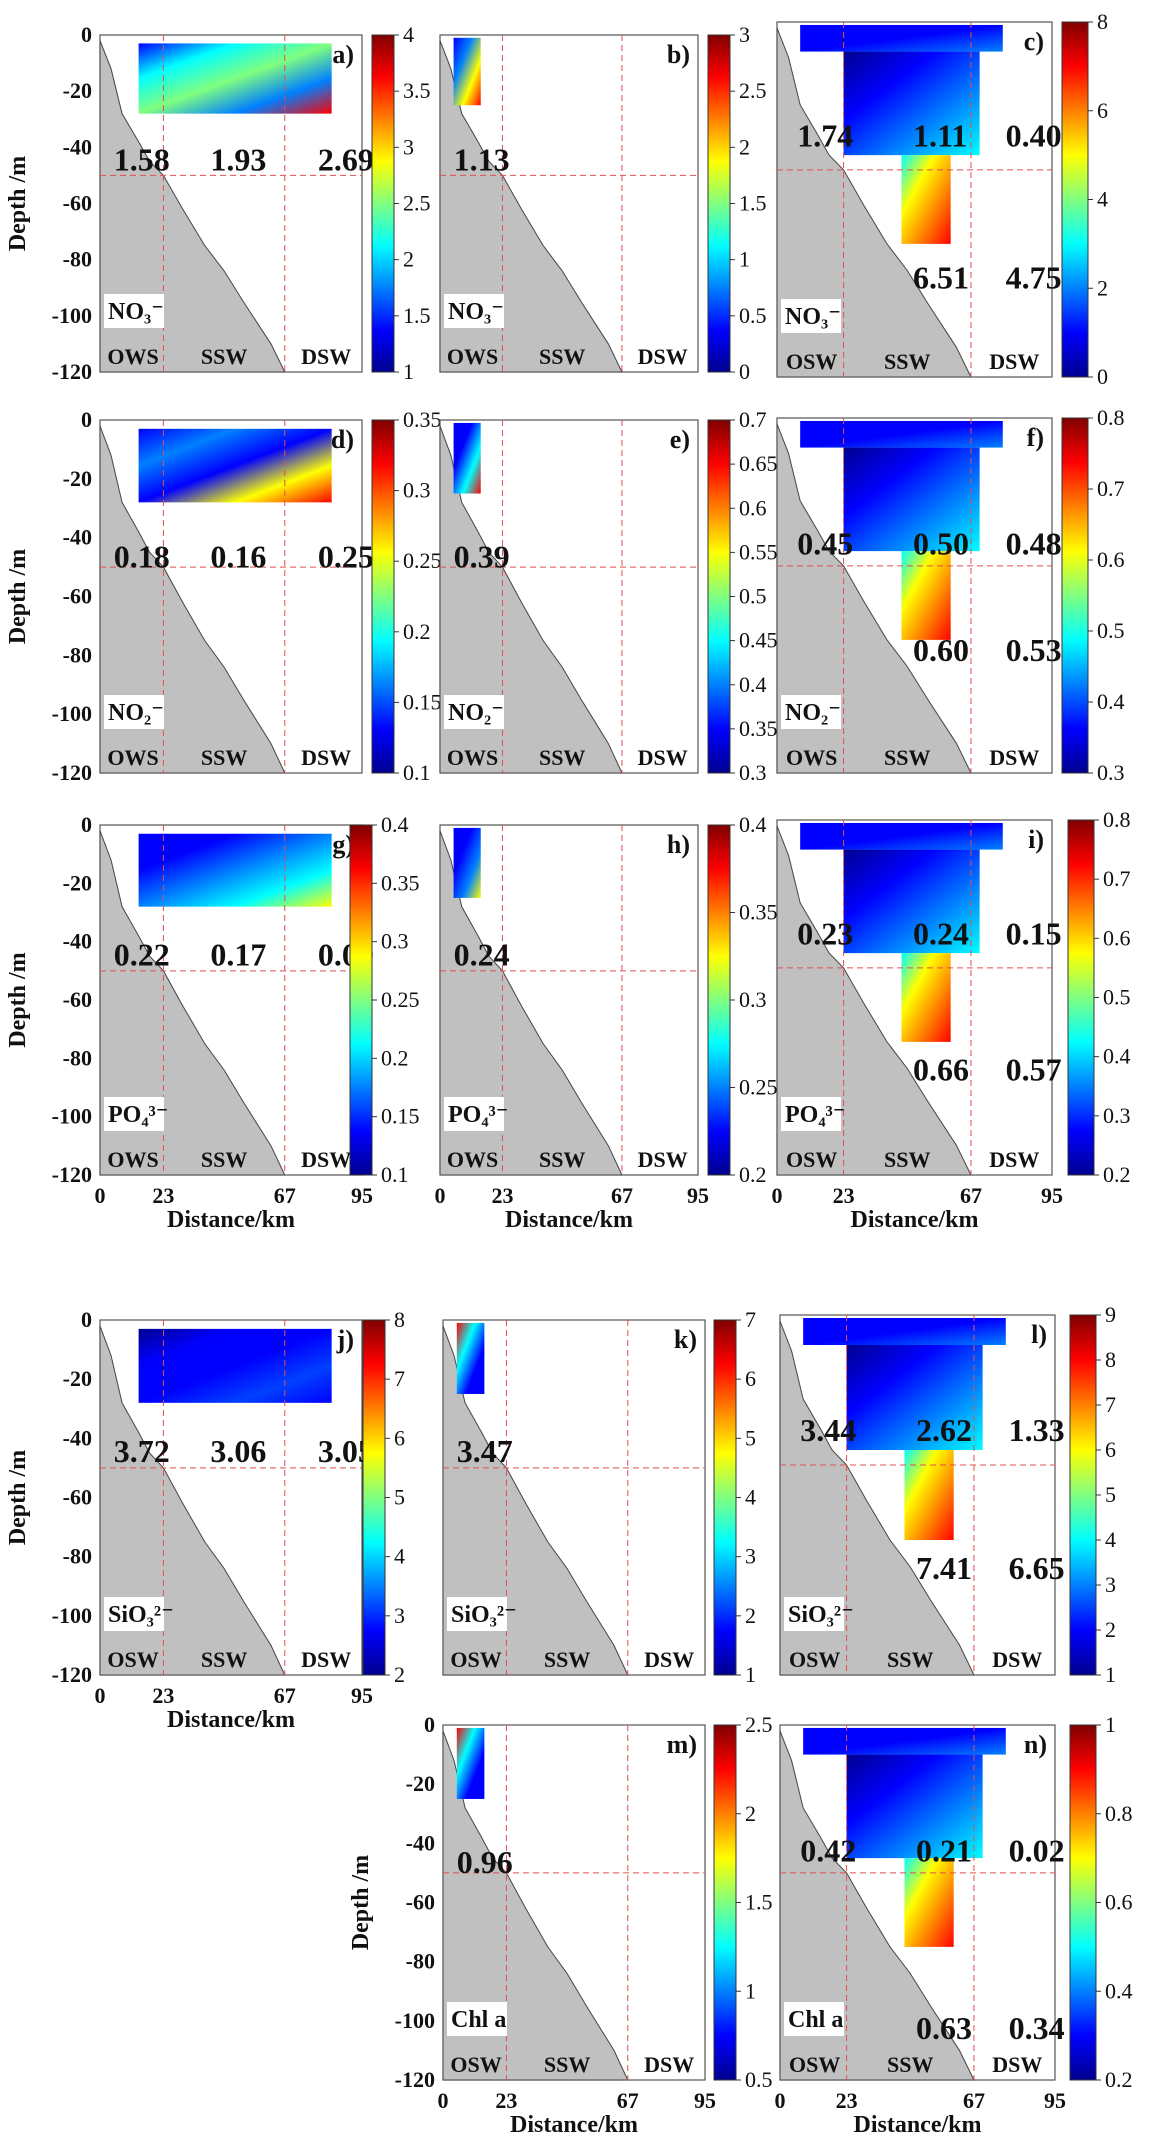 Image resolution: width=1155 pixels, height=2154 pixels. I want to click on panel-label: l), so click(1039, 1334).